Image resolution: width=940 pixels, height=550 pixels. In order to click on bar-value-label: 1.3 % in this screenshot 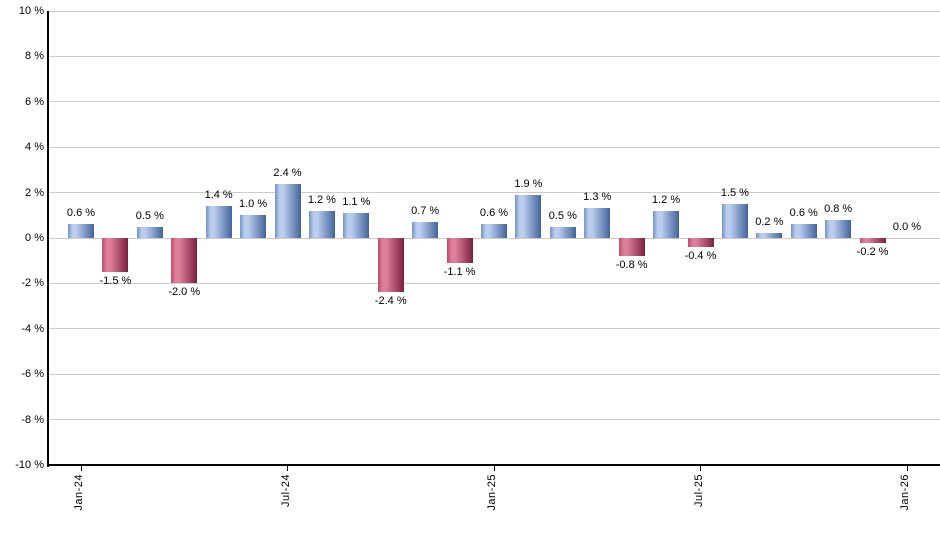, I will do `click(597, 197)`.